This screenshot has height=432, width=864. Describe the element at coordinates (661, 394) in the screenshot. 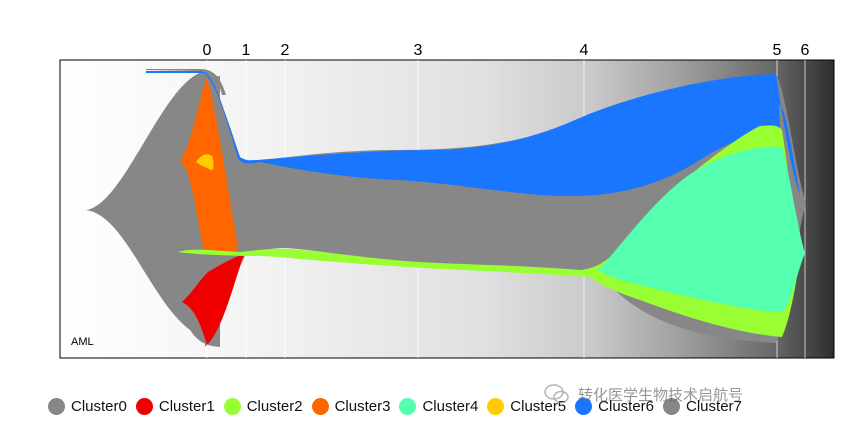

I see `watermark-text: 转化医学生物技术启航号` at that location.